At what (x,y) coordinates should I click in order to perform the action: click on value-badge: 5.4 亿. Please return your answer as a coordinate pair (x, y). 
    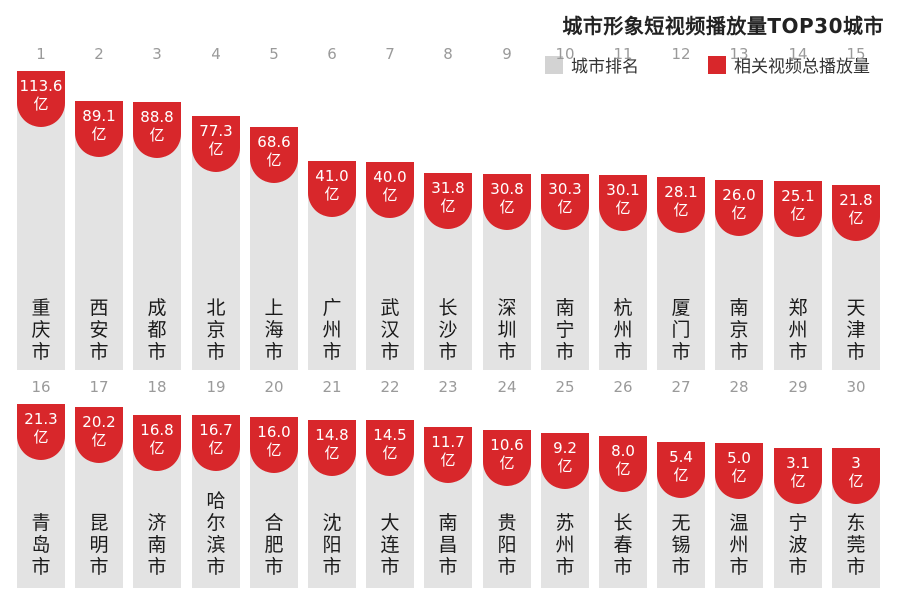
    Looking at the image, I should click on (681, 470).